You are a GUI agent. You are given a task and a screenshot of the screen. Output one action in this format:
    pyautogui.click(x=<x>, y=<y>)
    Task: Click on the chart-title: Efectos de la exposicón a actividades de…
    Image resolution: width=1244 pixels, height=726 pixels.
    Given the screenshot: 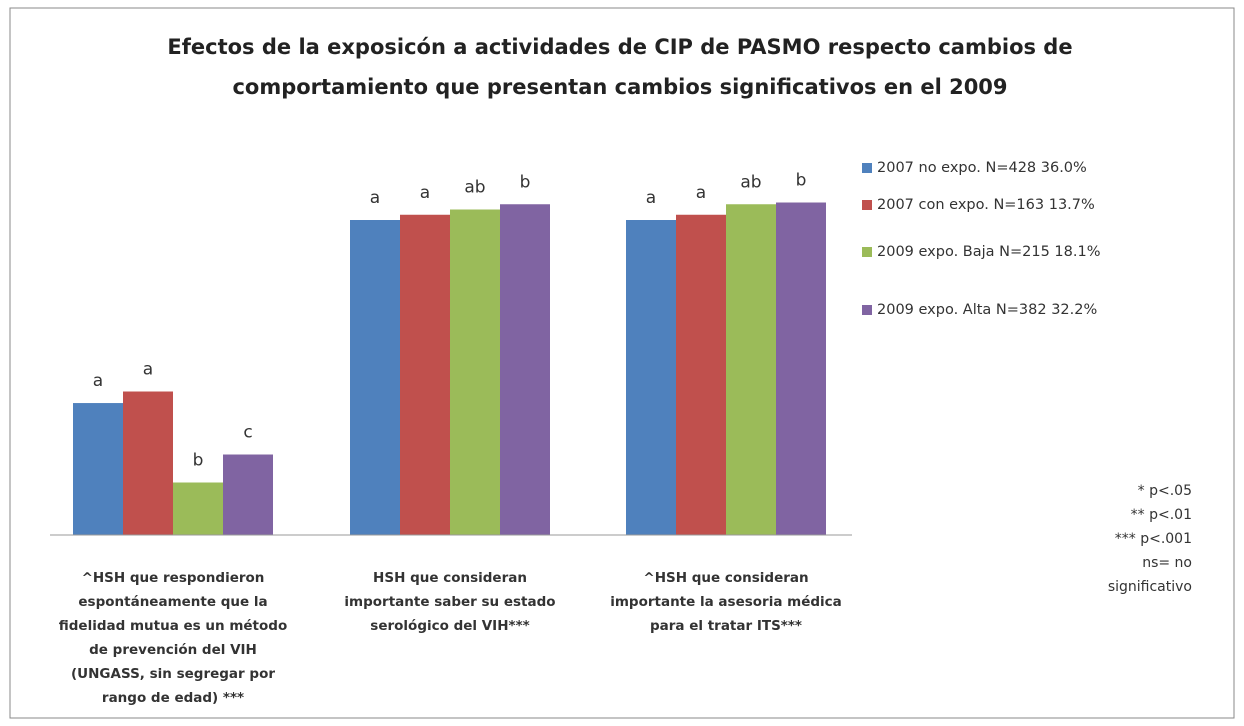 What is the action you would take?
    pyautogui.click(x=619, y=47)
    